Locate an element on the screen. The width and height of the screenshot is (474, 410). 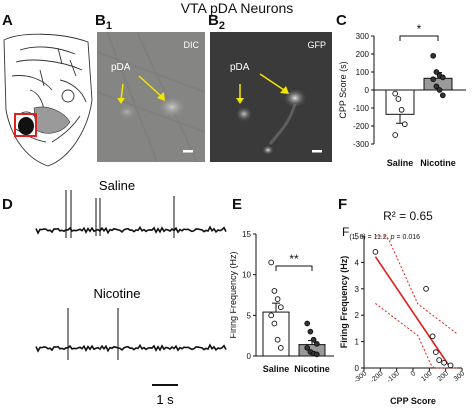
saline-spikes is located at coordinates (120, 214).